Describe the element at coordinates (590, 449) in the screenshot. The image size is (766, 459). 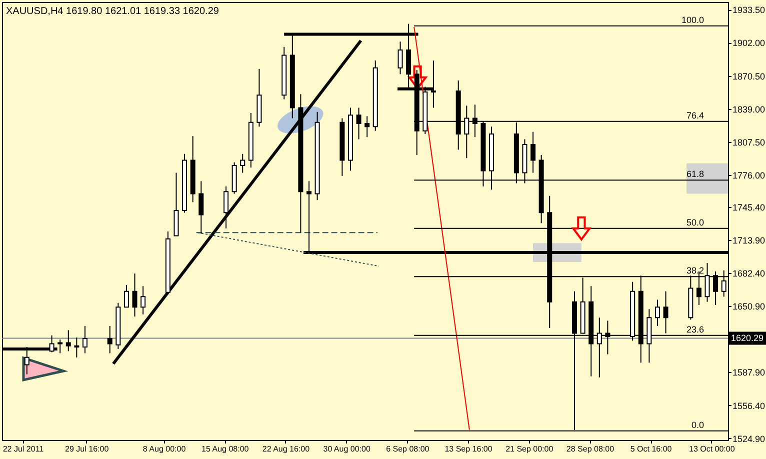
I see `x-tick-label: 28 Sep 08:00` at that location.